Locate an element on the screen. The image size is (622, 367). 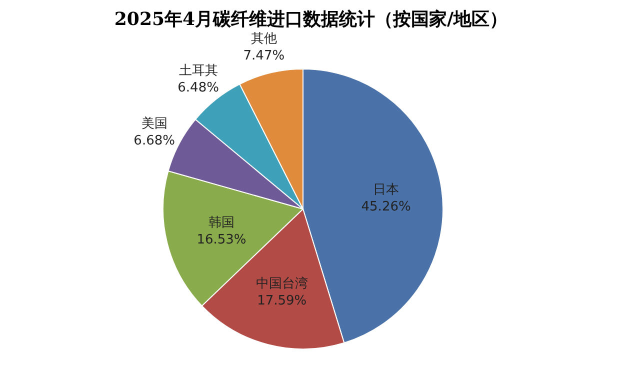
data-label: 45.26% is located at coordinates (386, 207).